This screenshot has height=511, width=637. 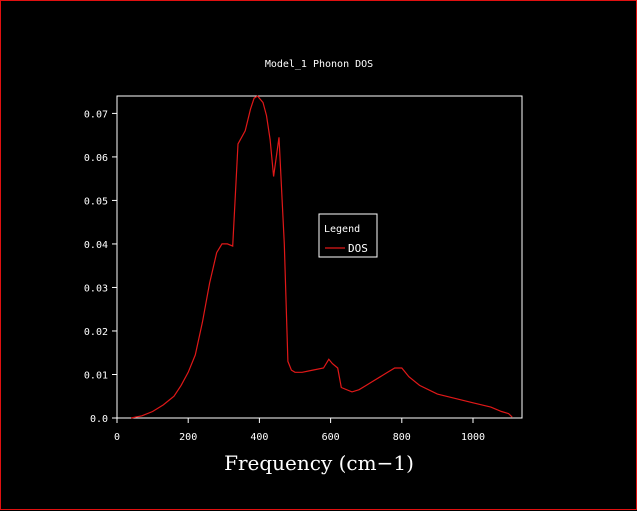 I want to click on y-tick-label: 0.02, so click(x=96, y=332).